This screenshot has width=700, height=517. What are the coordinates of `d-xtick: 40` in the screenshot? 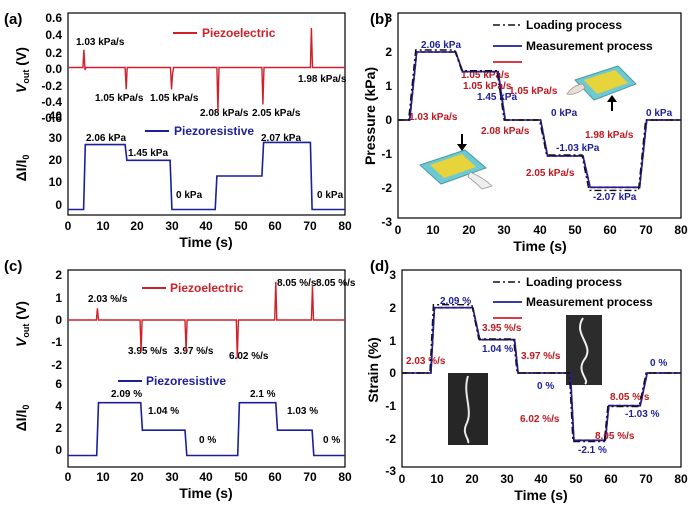 It's located at (541, 479).